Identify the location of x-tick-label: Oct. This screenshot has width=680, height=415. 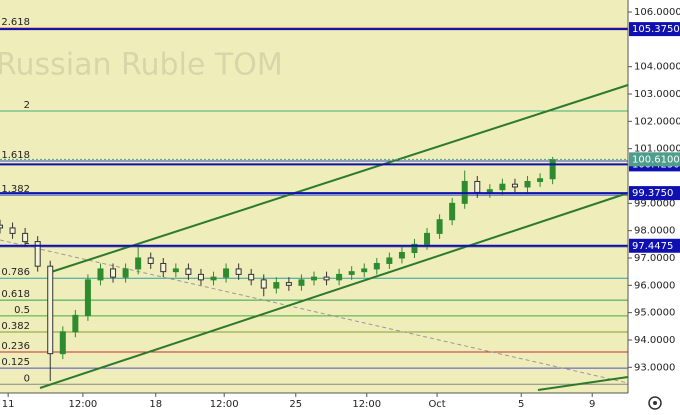
(436, 404).